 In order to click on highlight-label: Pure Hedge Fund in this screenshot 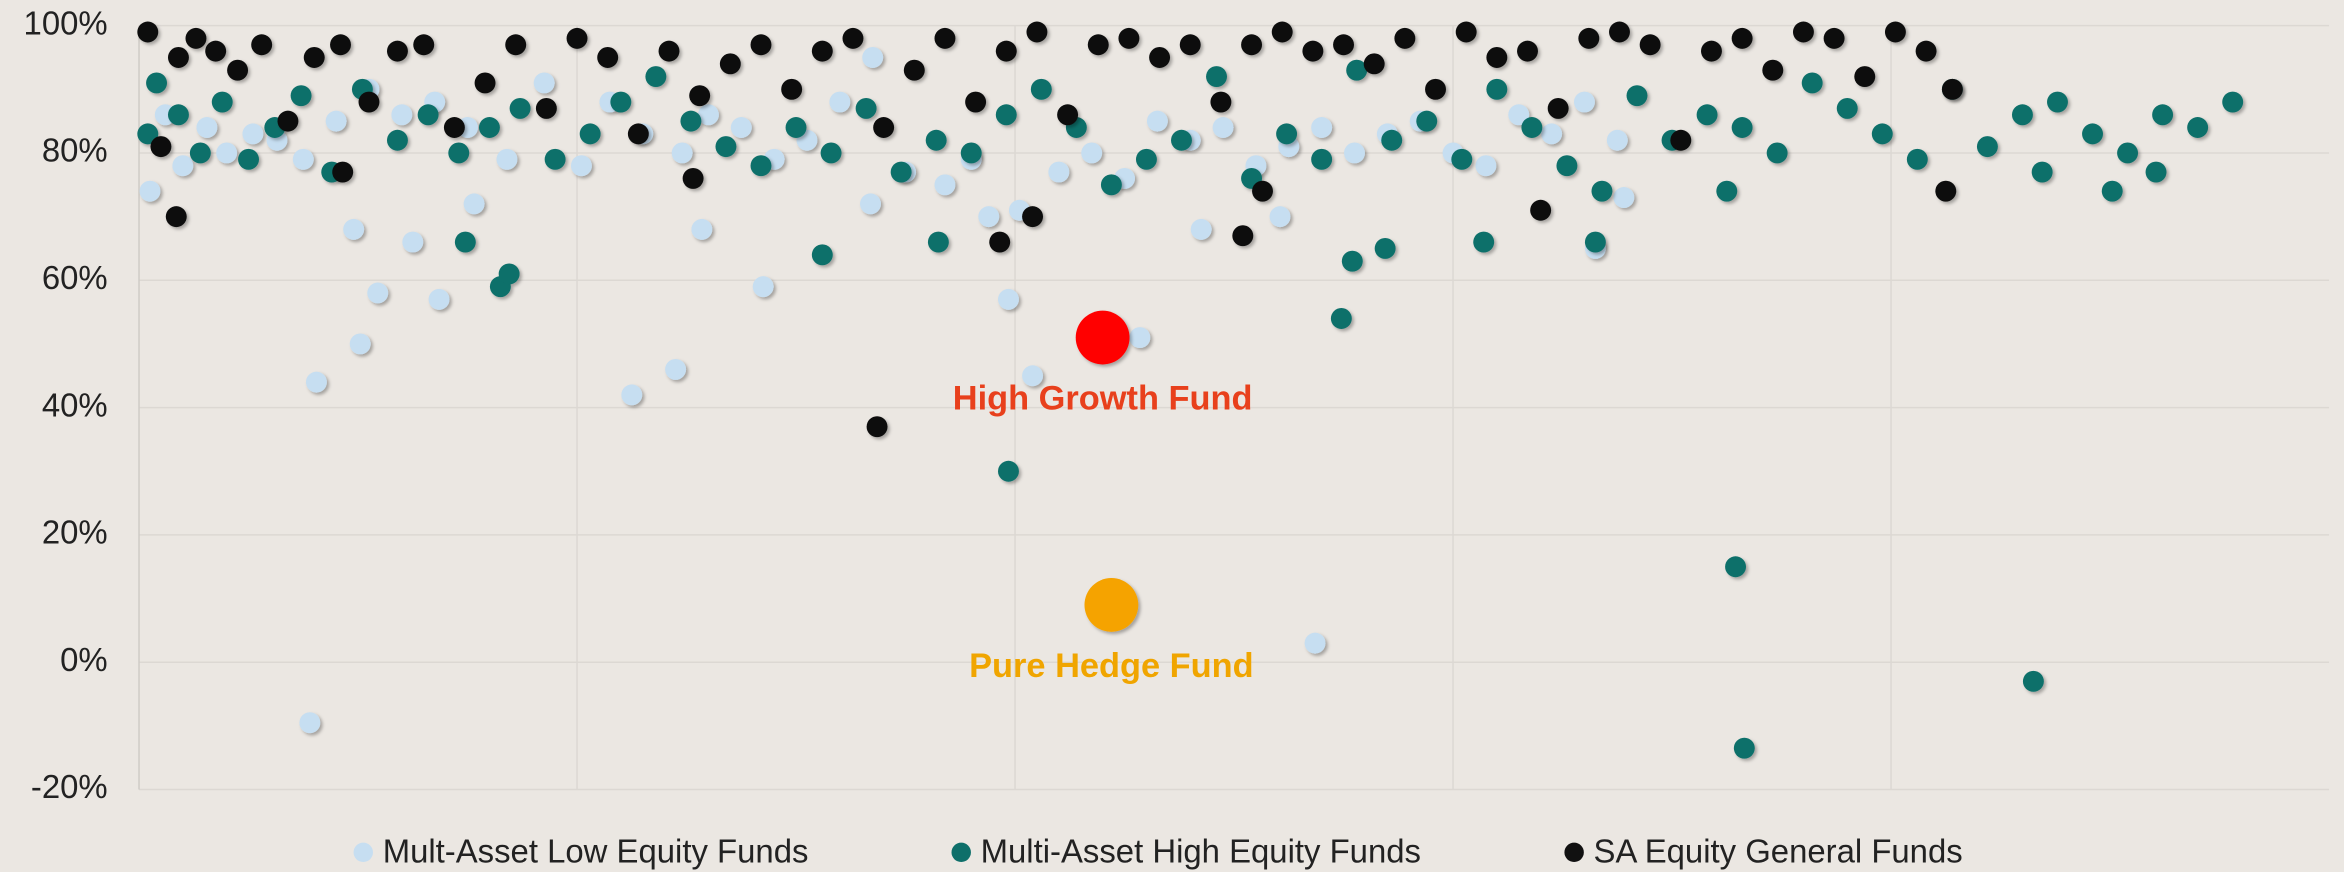, I will do `click(1111, 666)`.